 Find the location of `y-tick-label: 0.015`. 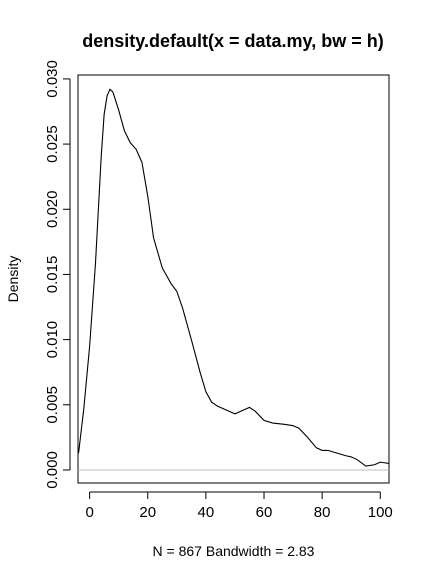

y-tick-label: 0.015 is located at coordinates (52, 275).